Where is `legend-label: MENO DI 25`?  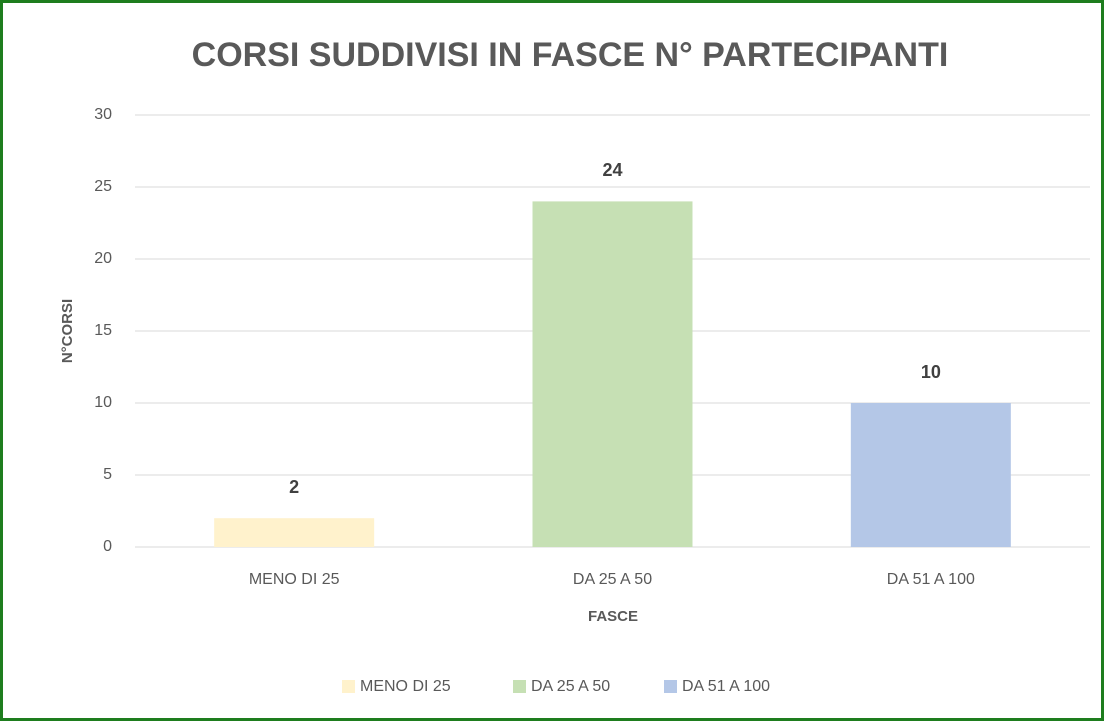 legend-label: MENO DI 25 is located at coordinates (405, 686).